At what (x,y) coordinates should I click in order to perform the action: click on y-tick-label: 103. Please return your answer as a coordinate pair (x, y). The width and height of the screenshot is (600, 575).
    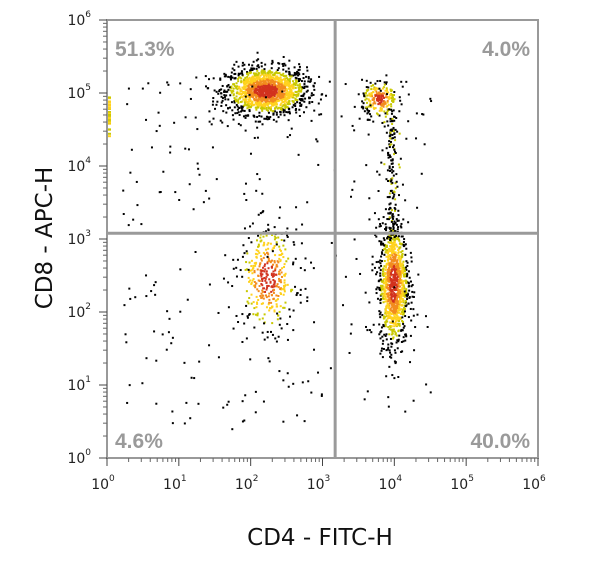
    Looking at the image, I should click on (79, 238).